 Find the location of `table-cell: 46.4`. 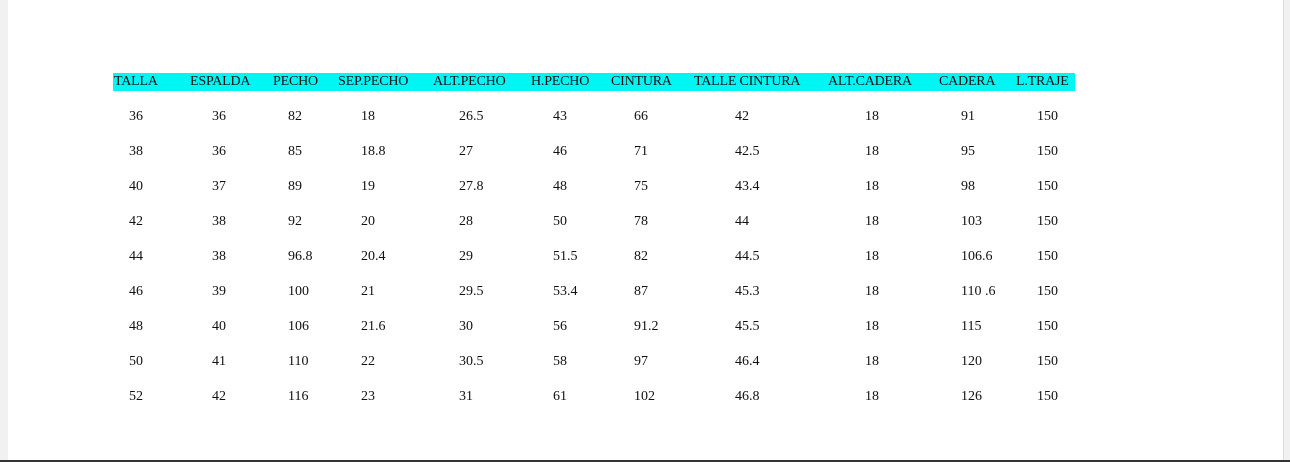

table-cell: 46.4 is located at coordinates (747, 361).